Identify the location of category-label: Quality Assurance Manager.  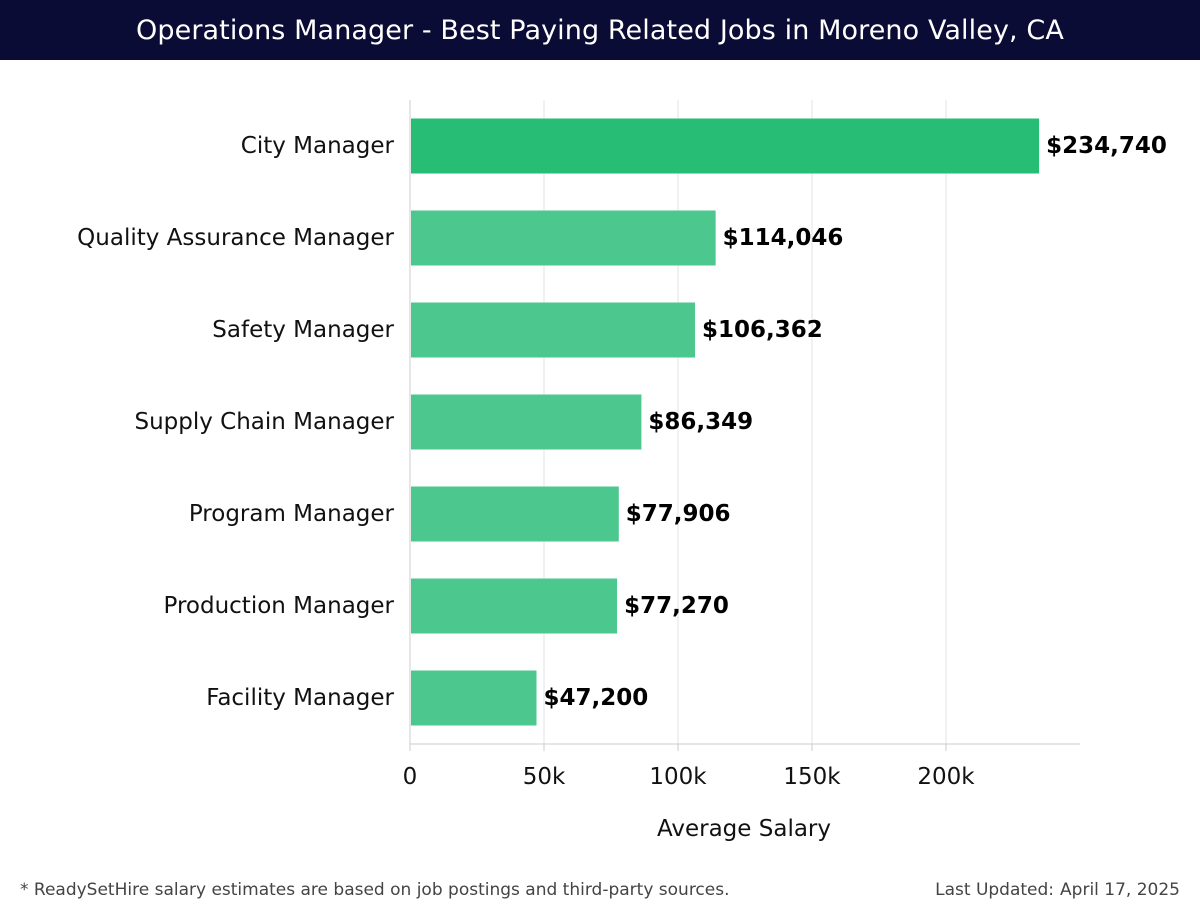
(235, 238).